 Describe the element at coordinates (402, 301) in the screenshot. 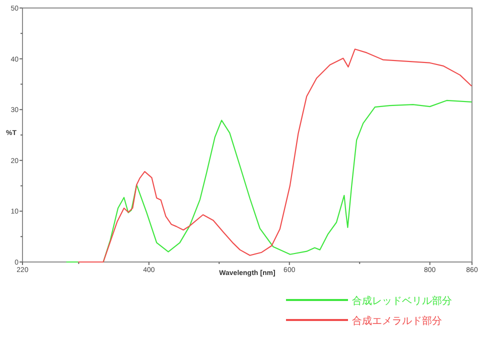

I see `text: 合成レッドベリル部分` at that location.